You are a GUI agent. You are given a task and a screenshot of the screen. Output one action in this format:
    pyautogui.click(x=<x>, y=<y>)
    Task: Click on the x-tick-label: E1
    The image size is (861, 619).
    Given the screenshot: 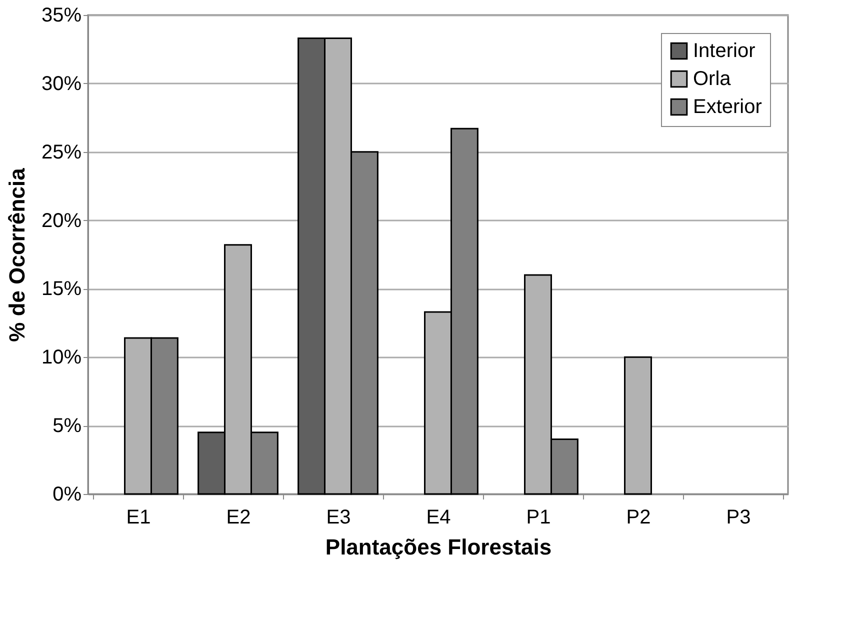 What is the action you would take?
    pyautogui.click(x=138, y=517)
    